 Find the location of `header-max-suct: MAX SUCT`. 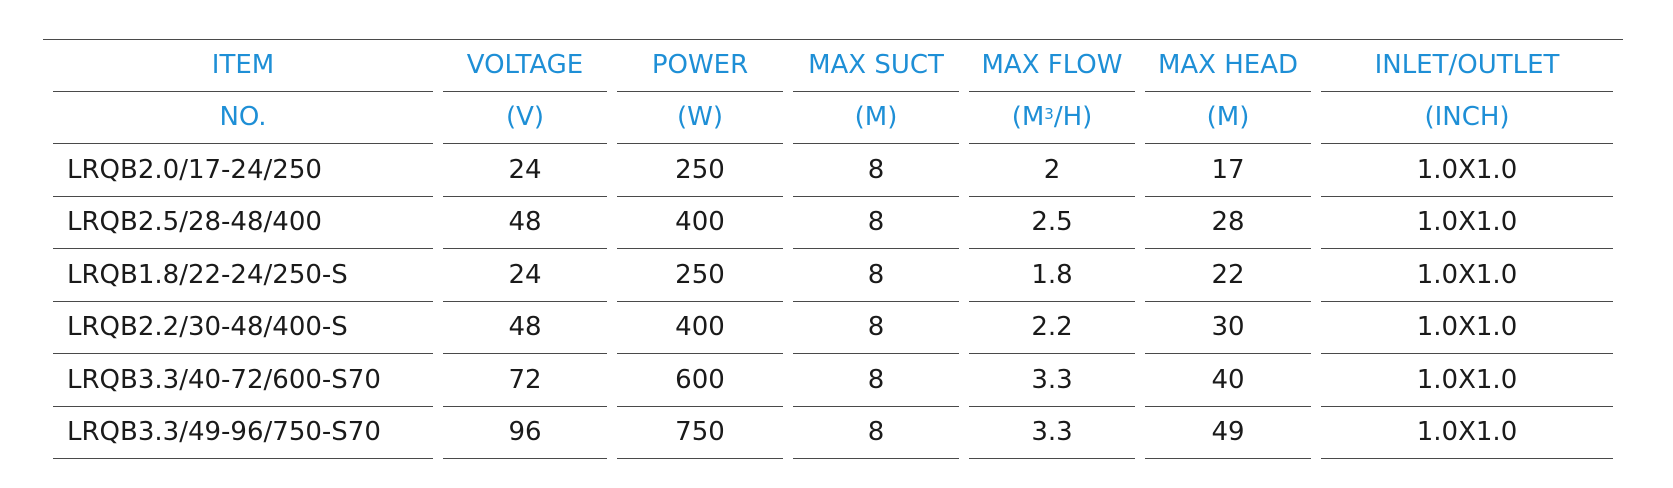

header-max-suct: MAX SUCT is located at coordinates (876, 65).